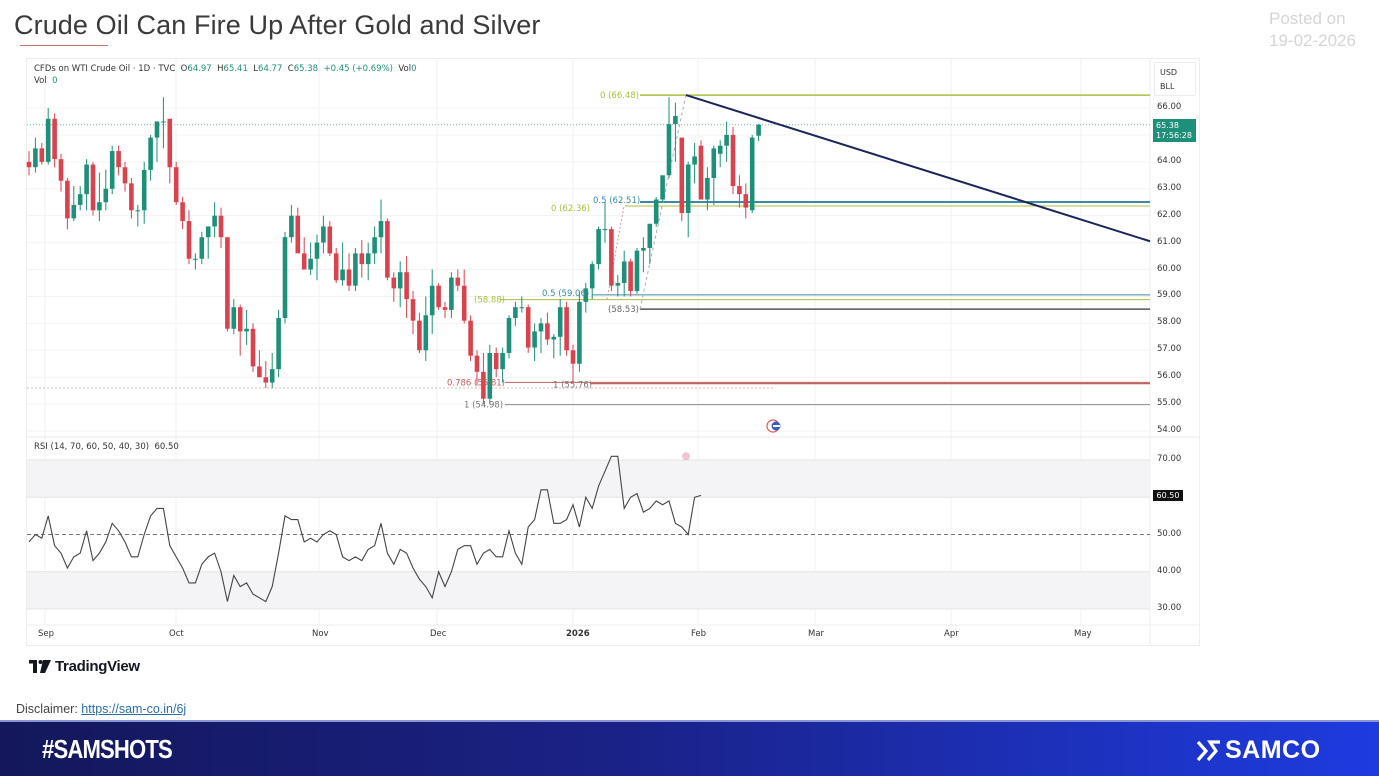 This screenshot has height=776, width=1379. What do you see at coordinates (107, 749) in the screenshot?
I see `samshots-hashtag: #SAMSHOTS` at bounding box center [107, 749].